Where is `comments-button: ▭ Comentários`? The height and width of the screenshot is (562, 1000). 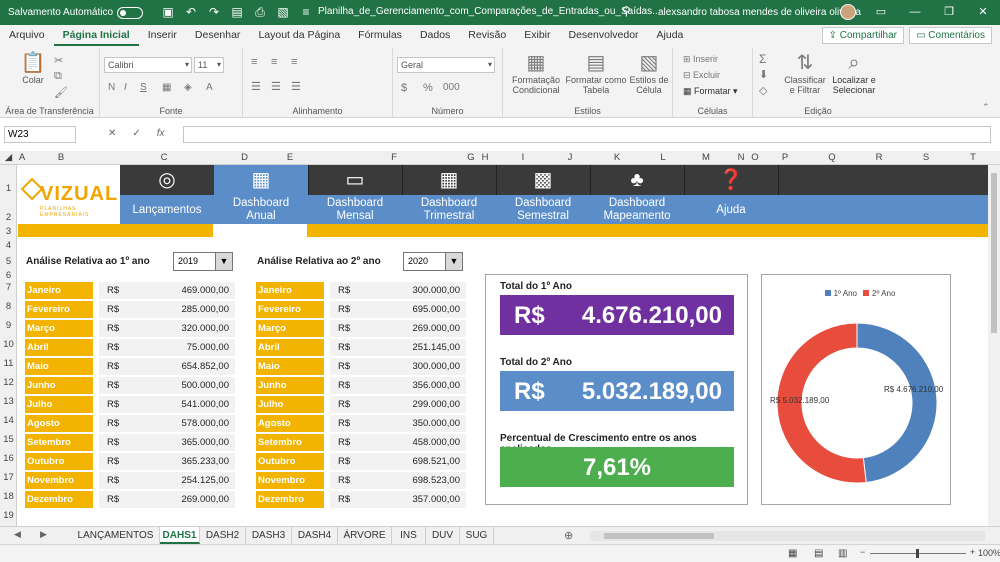 comments-button: ▭ Comentários is located at coordinates (950, 35).